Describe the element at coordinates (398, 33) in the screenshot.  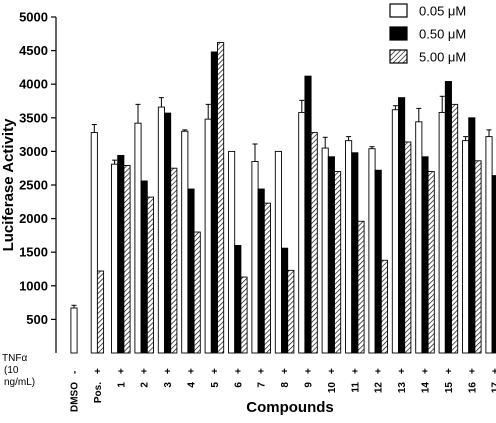
I see `legend-swatch-solid` at that location.